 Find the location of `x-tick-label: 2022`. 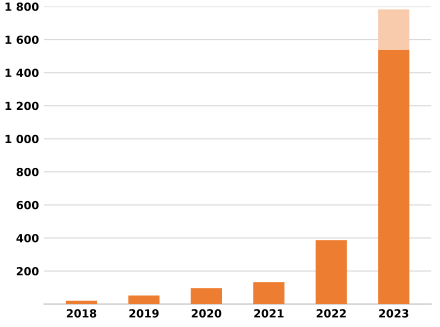

x-tick-label: 2022 is located at coordinates (331, 313).